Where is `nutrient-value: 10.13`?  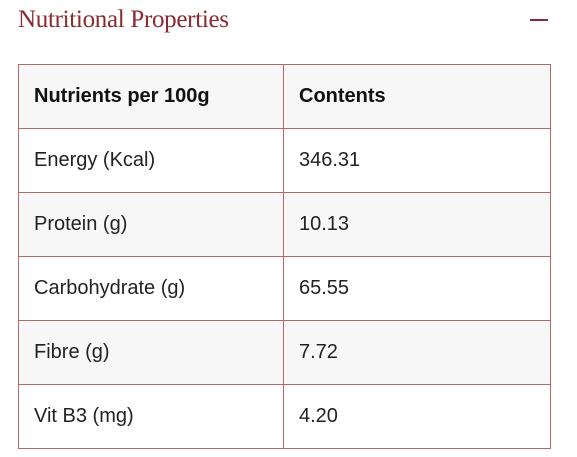 nutrient-value: 10.13 is located at coordinates (417, 224).